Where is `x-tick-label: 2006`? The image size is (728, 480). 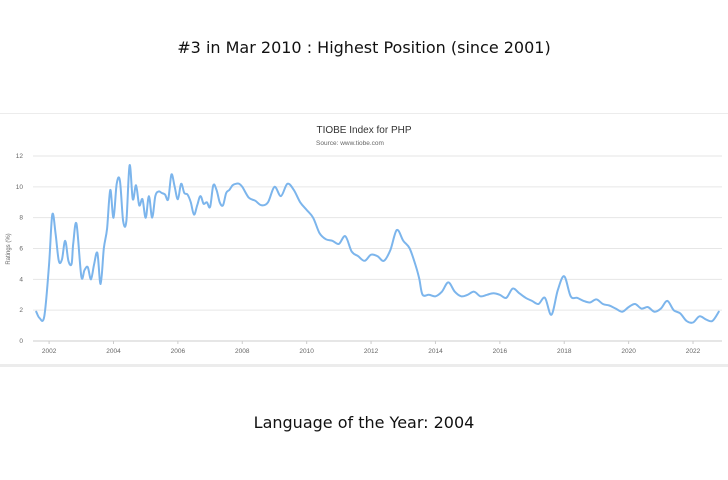 x-tick-label: 2006 is located at coordinates (178, 351).